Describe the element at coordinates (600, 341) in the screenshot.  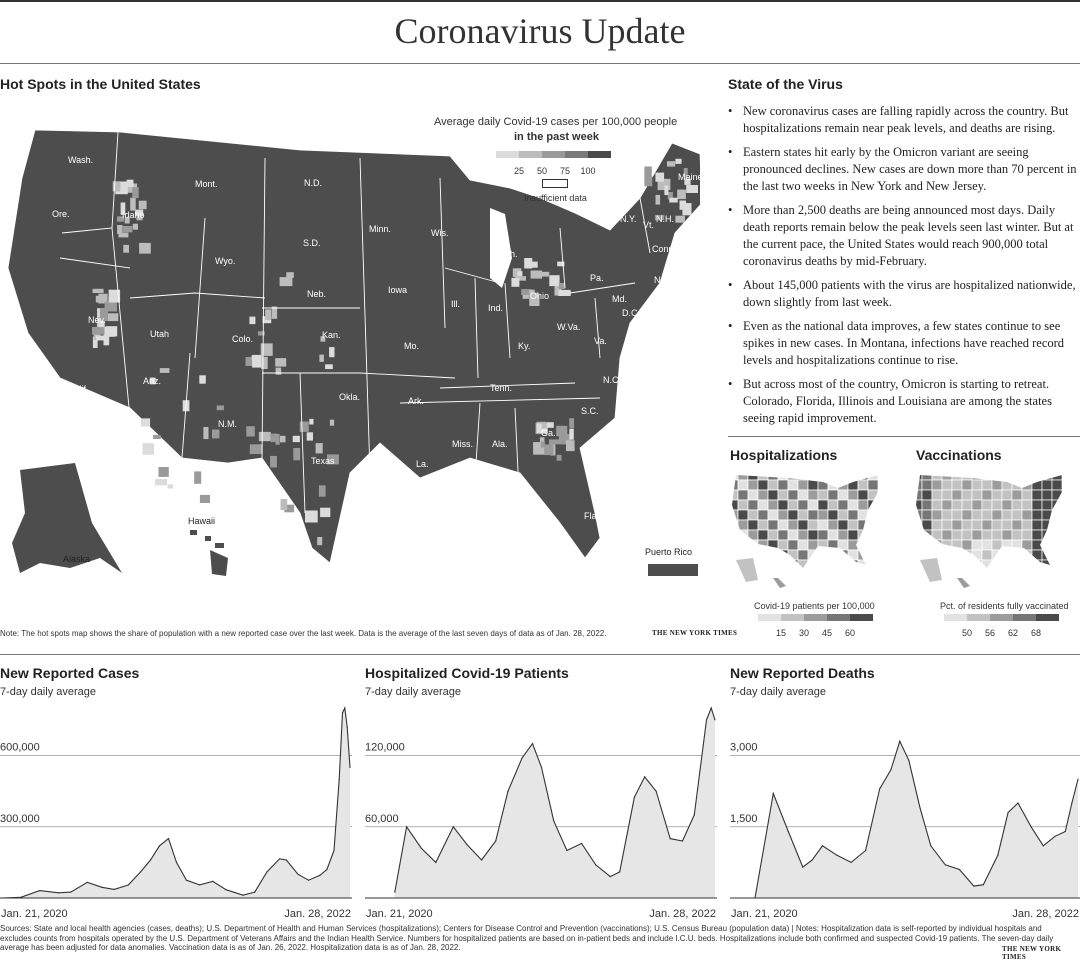
I see `state-label-va: Va.` at that location.